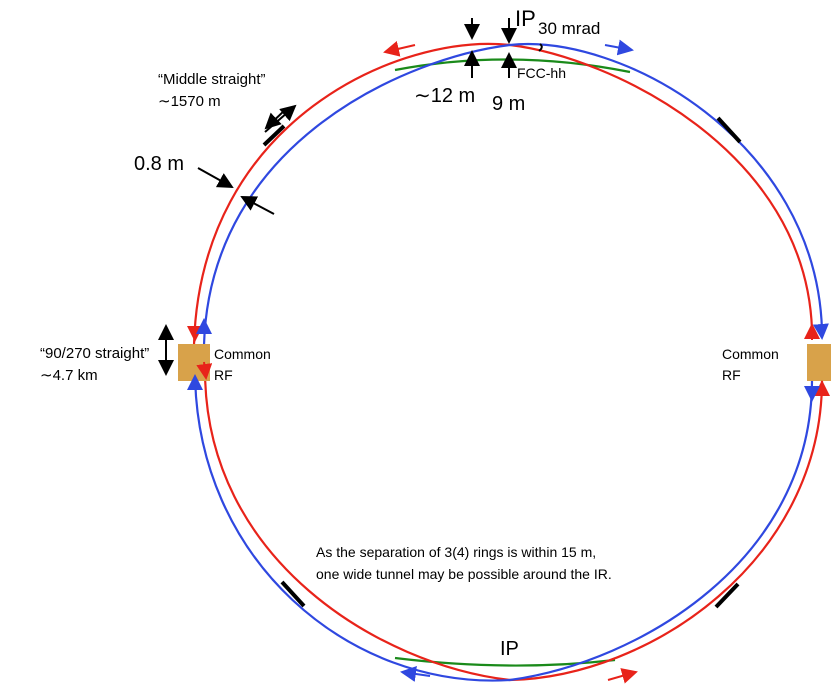 Image resolution: width=831 pixels, height=688 pixels. Describe the element at coordinates (541, 73) in the screenshot. I see `label: FCC-hh` at that location.